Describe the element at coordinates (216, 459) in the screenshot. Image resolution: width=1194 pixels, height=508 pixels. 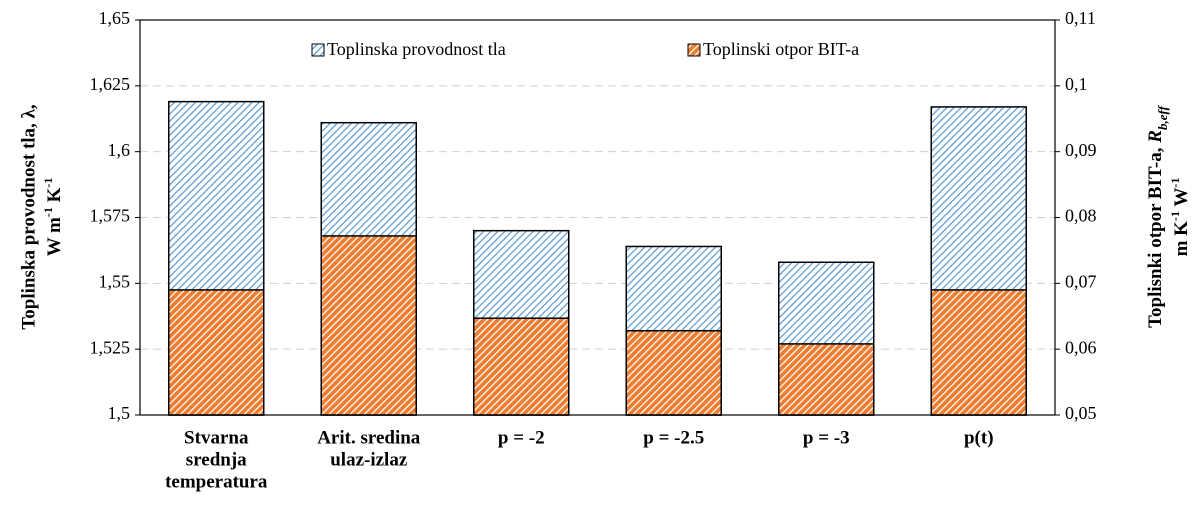
I see `x-tick-label: srednja` at that location.